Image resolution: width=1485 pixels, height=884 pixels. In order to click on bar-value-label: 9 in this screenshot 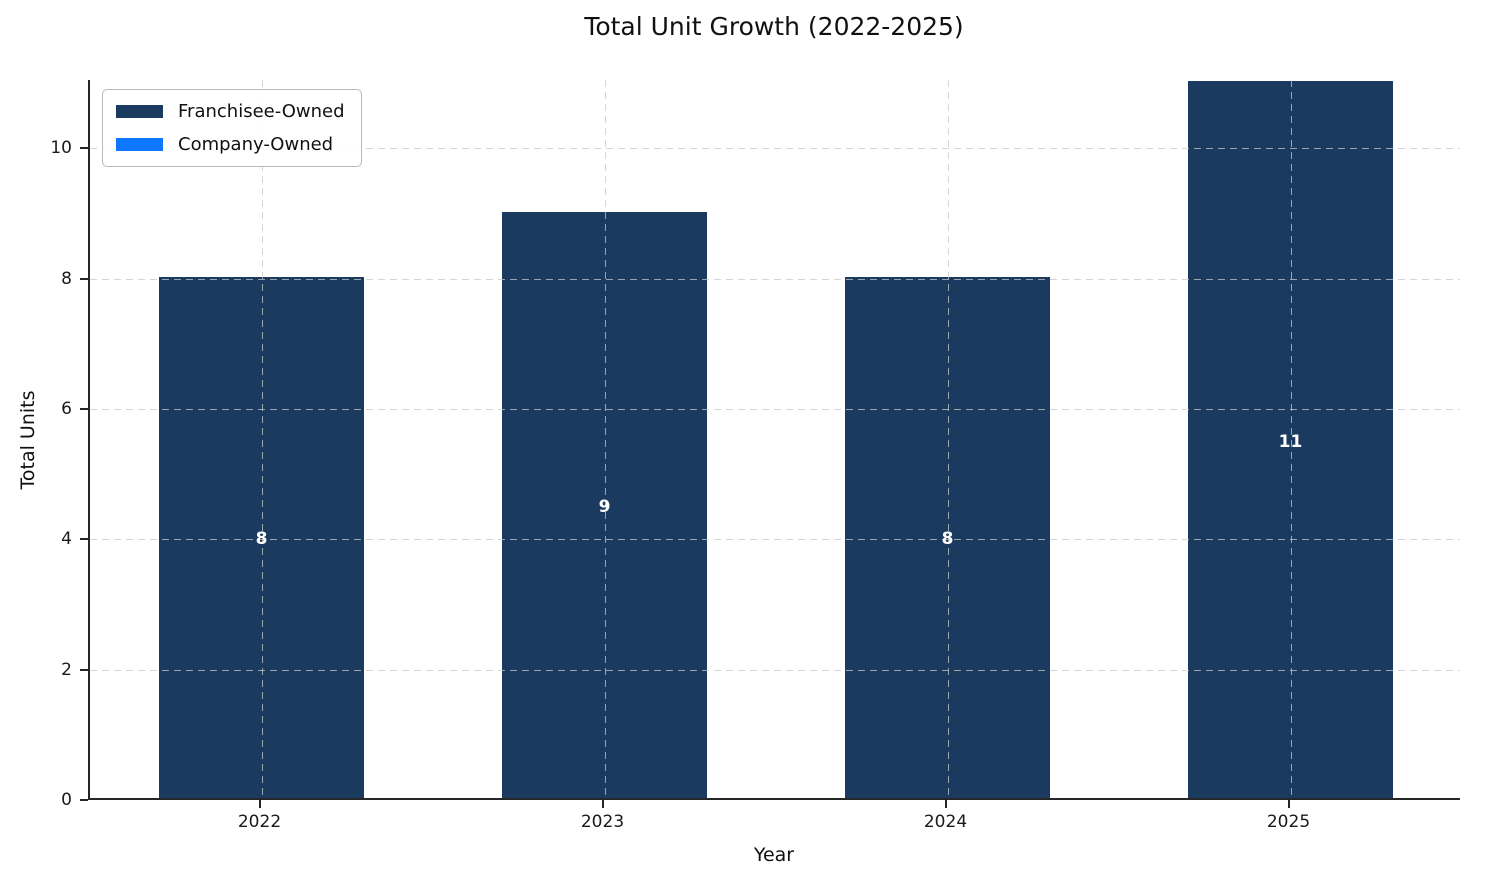, I will do `click(604, 506)`.